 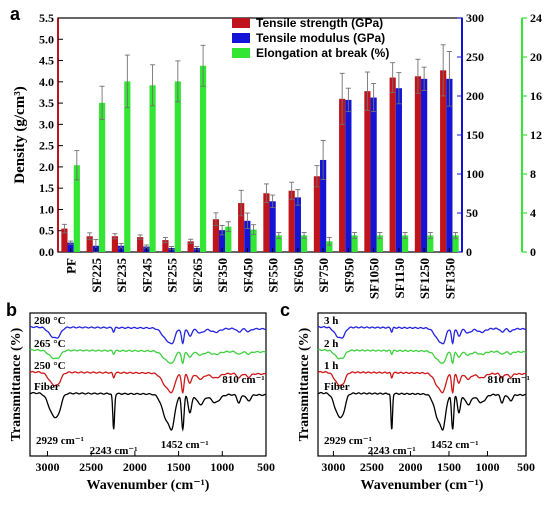 I want to click on annotation-2929: 2929 cm⁻¹, so click(x=348, y=441).